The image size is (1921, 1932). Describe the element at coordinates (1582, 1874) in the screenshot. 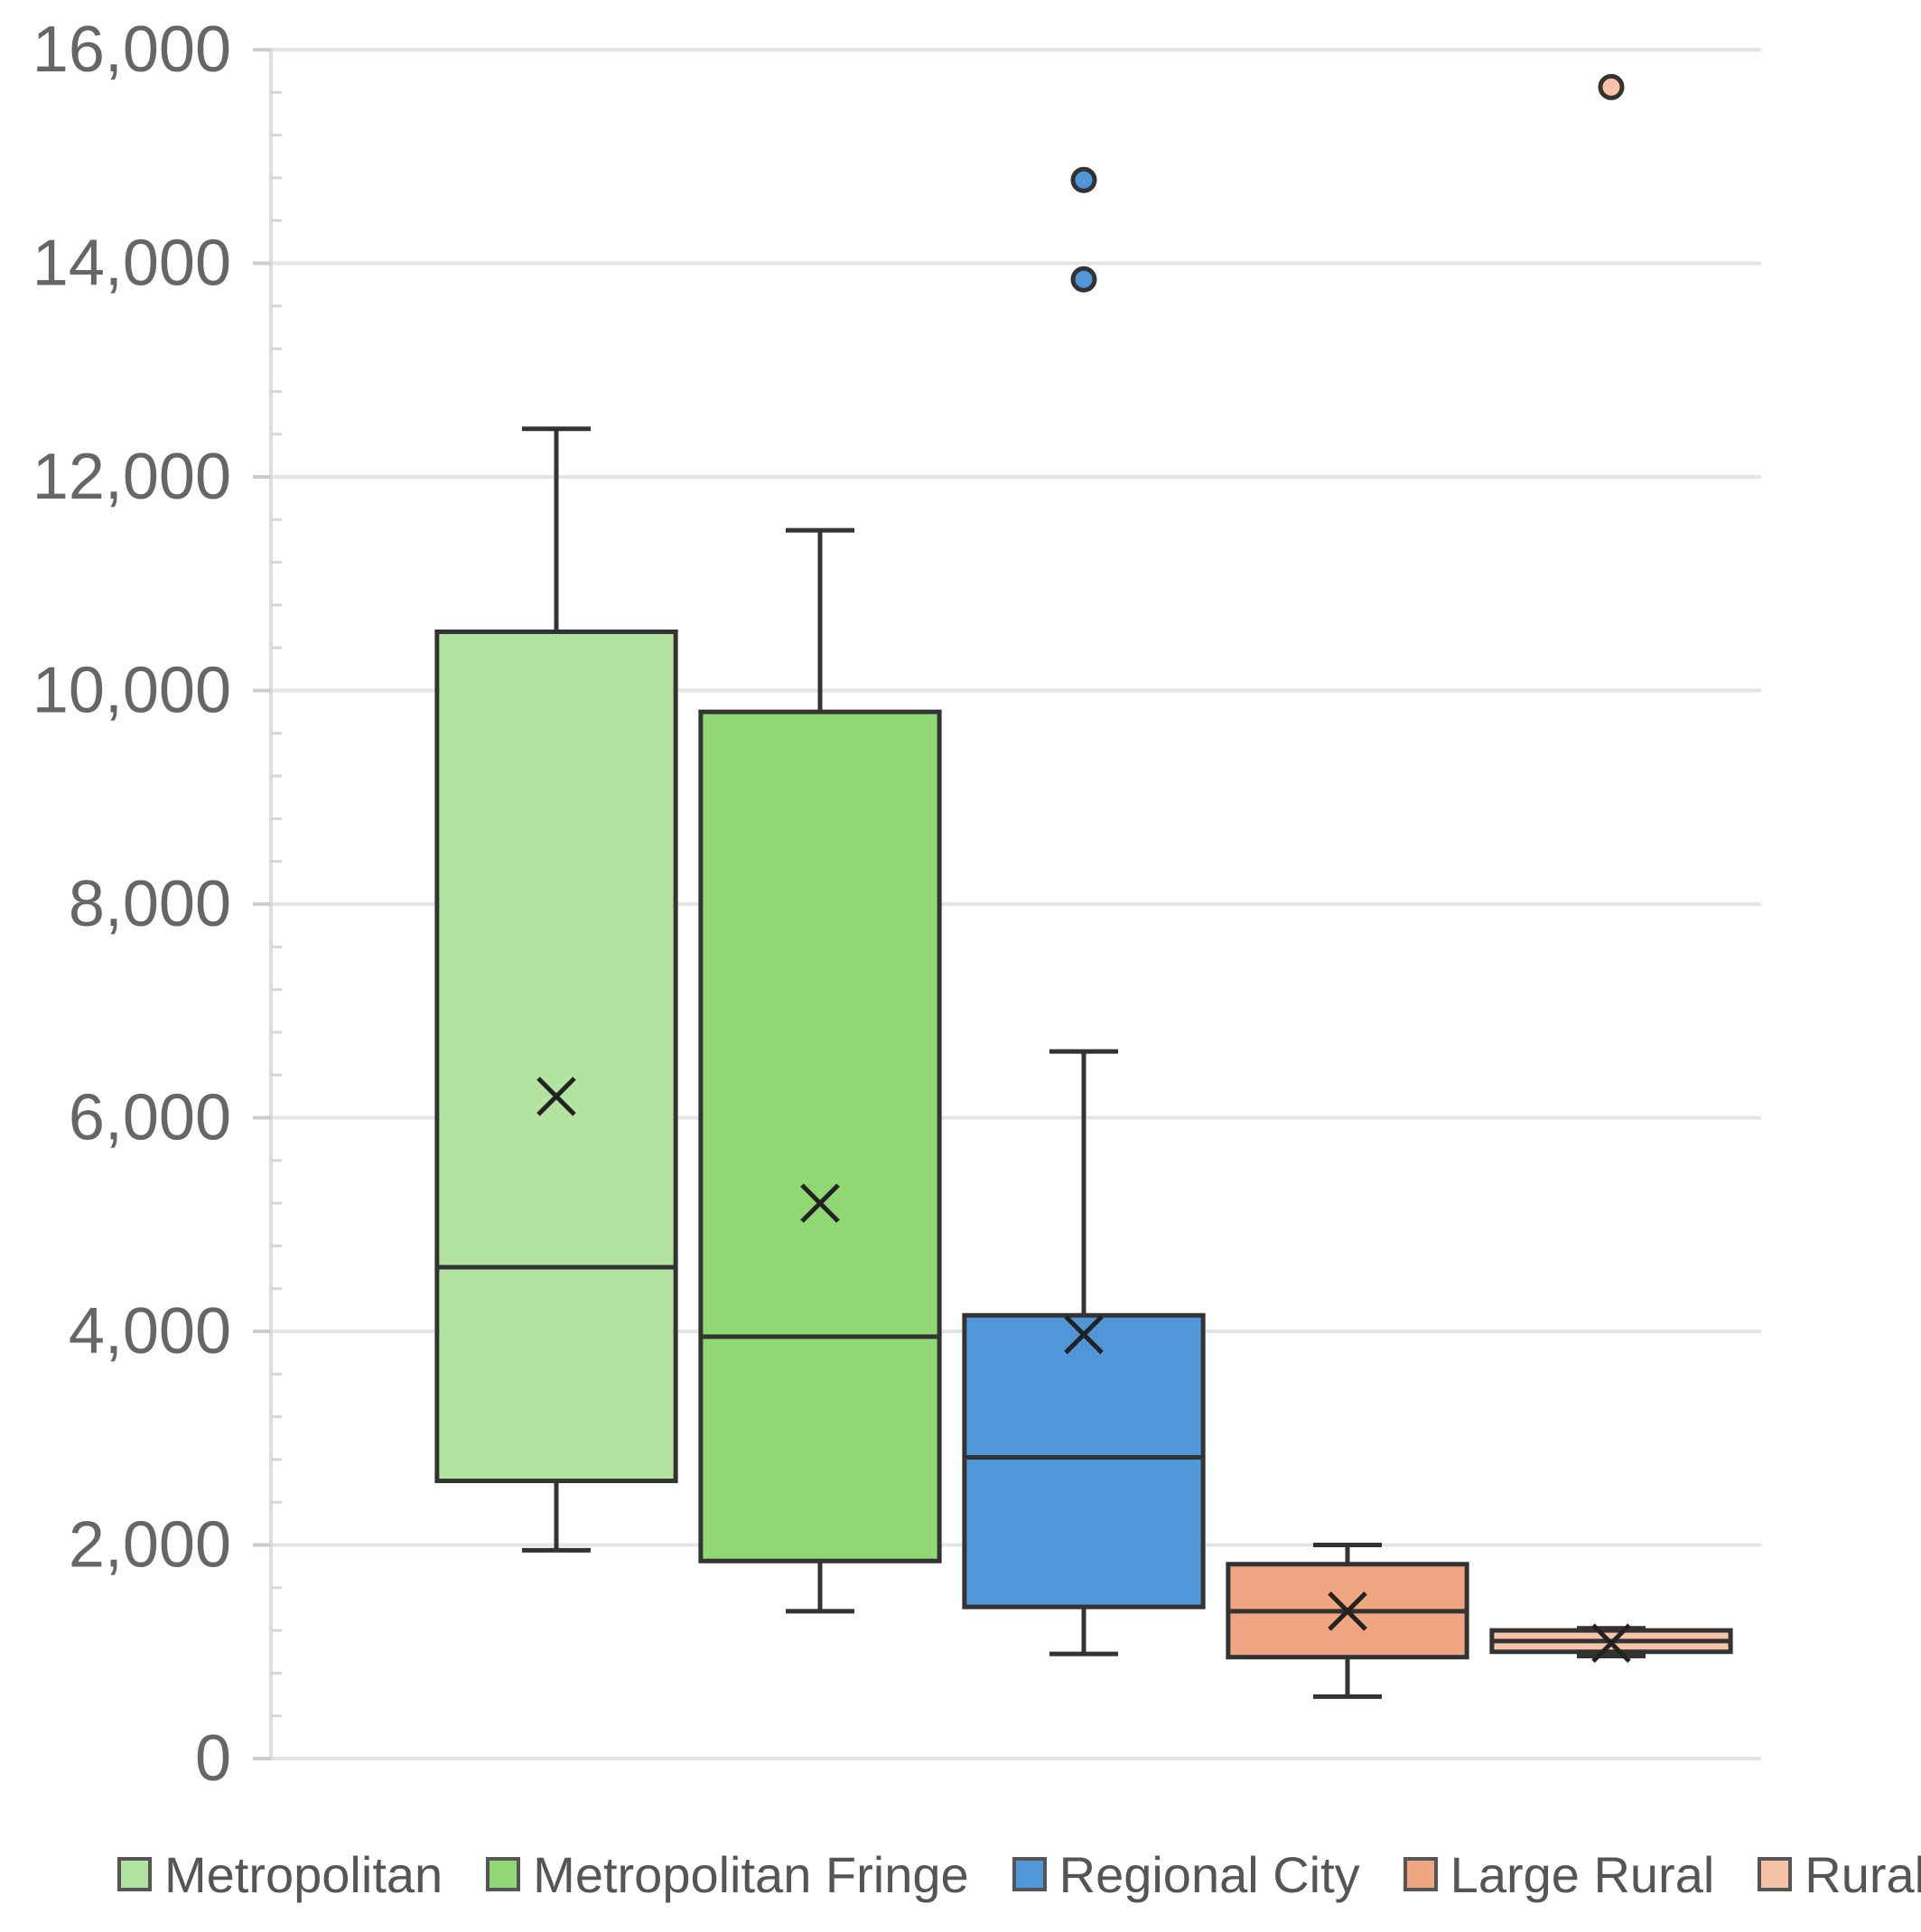

I see `legend-label: Large Rural` at that location.